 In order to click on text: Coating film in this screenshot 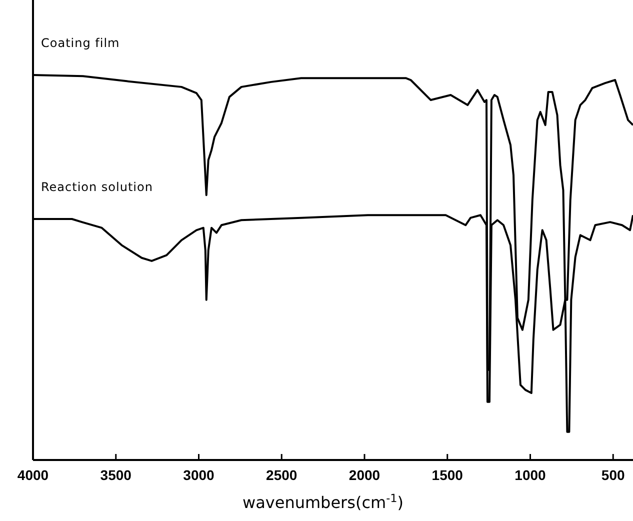, I will do `click(80, 43)`.